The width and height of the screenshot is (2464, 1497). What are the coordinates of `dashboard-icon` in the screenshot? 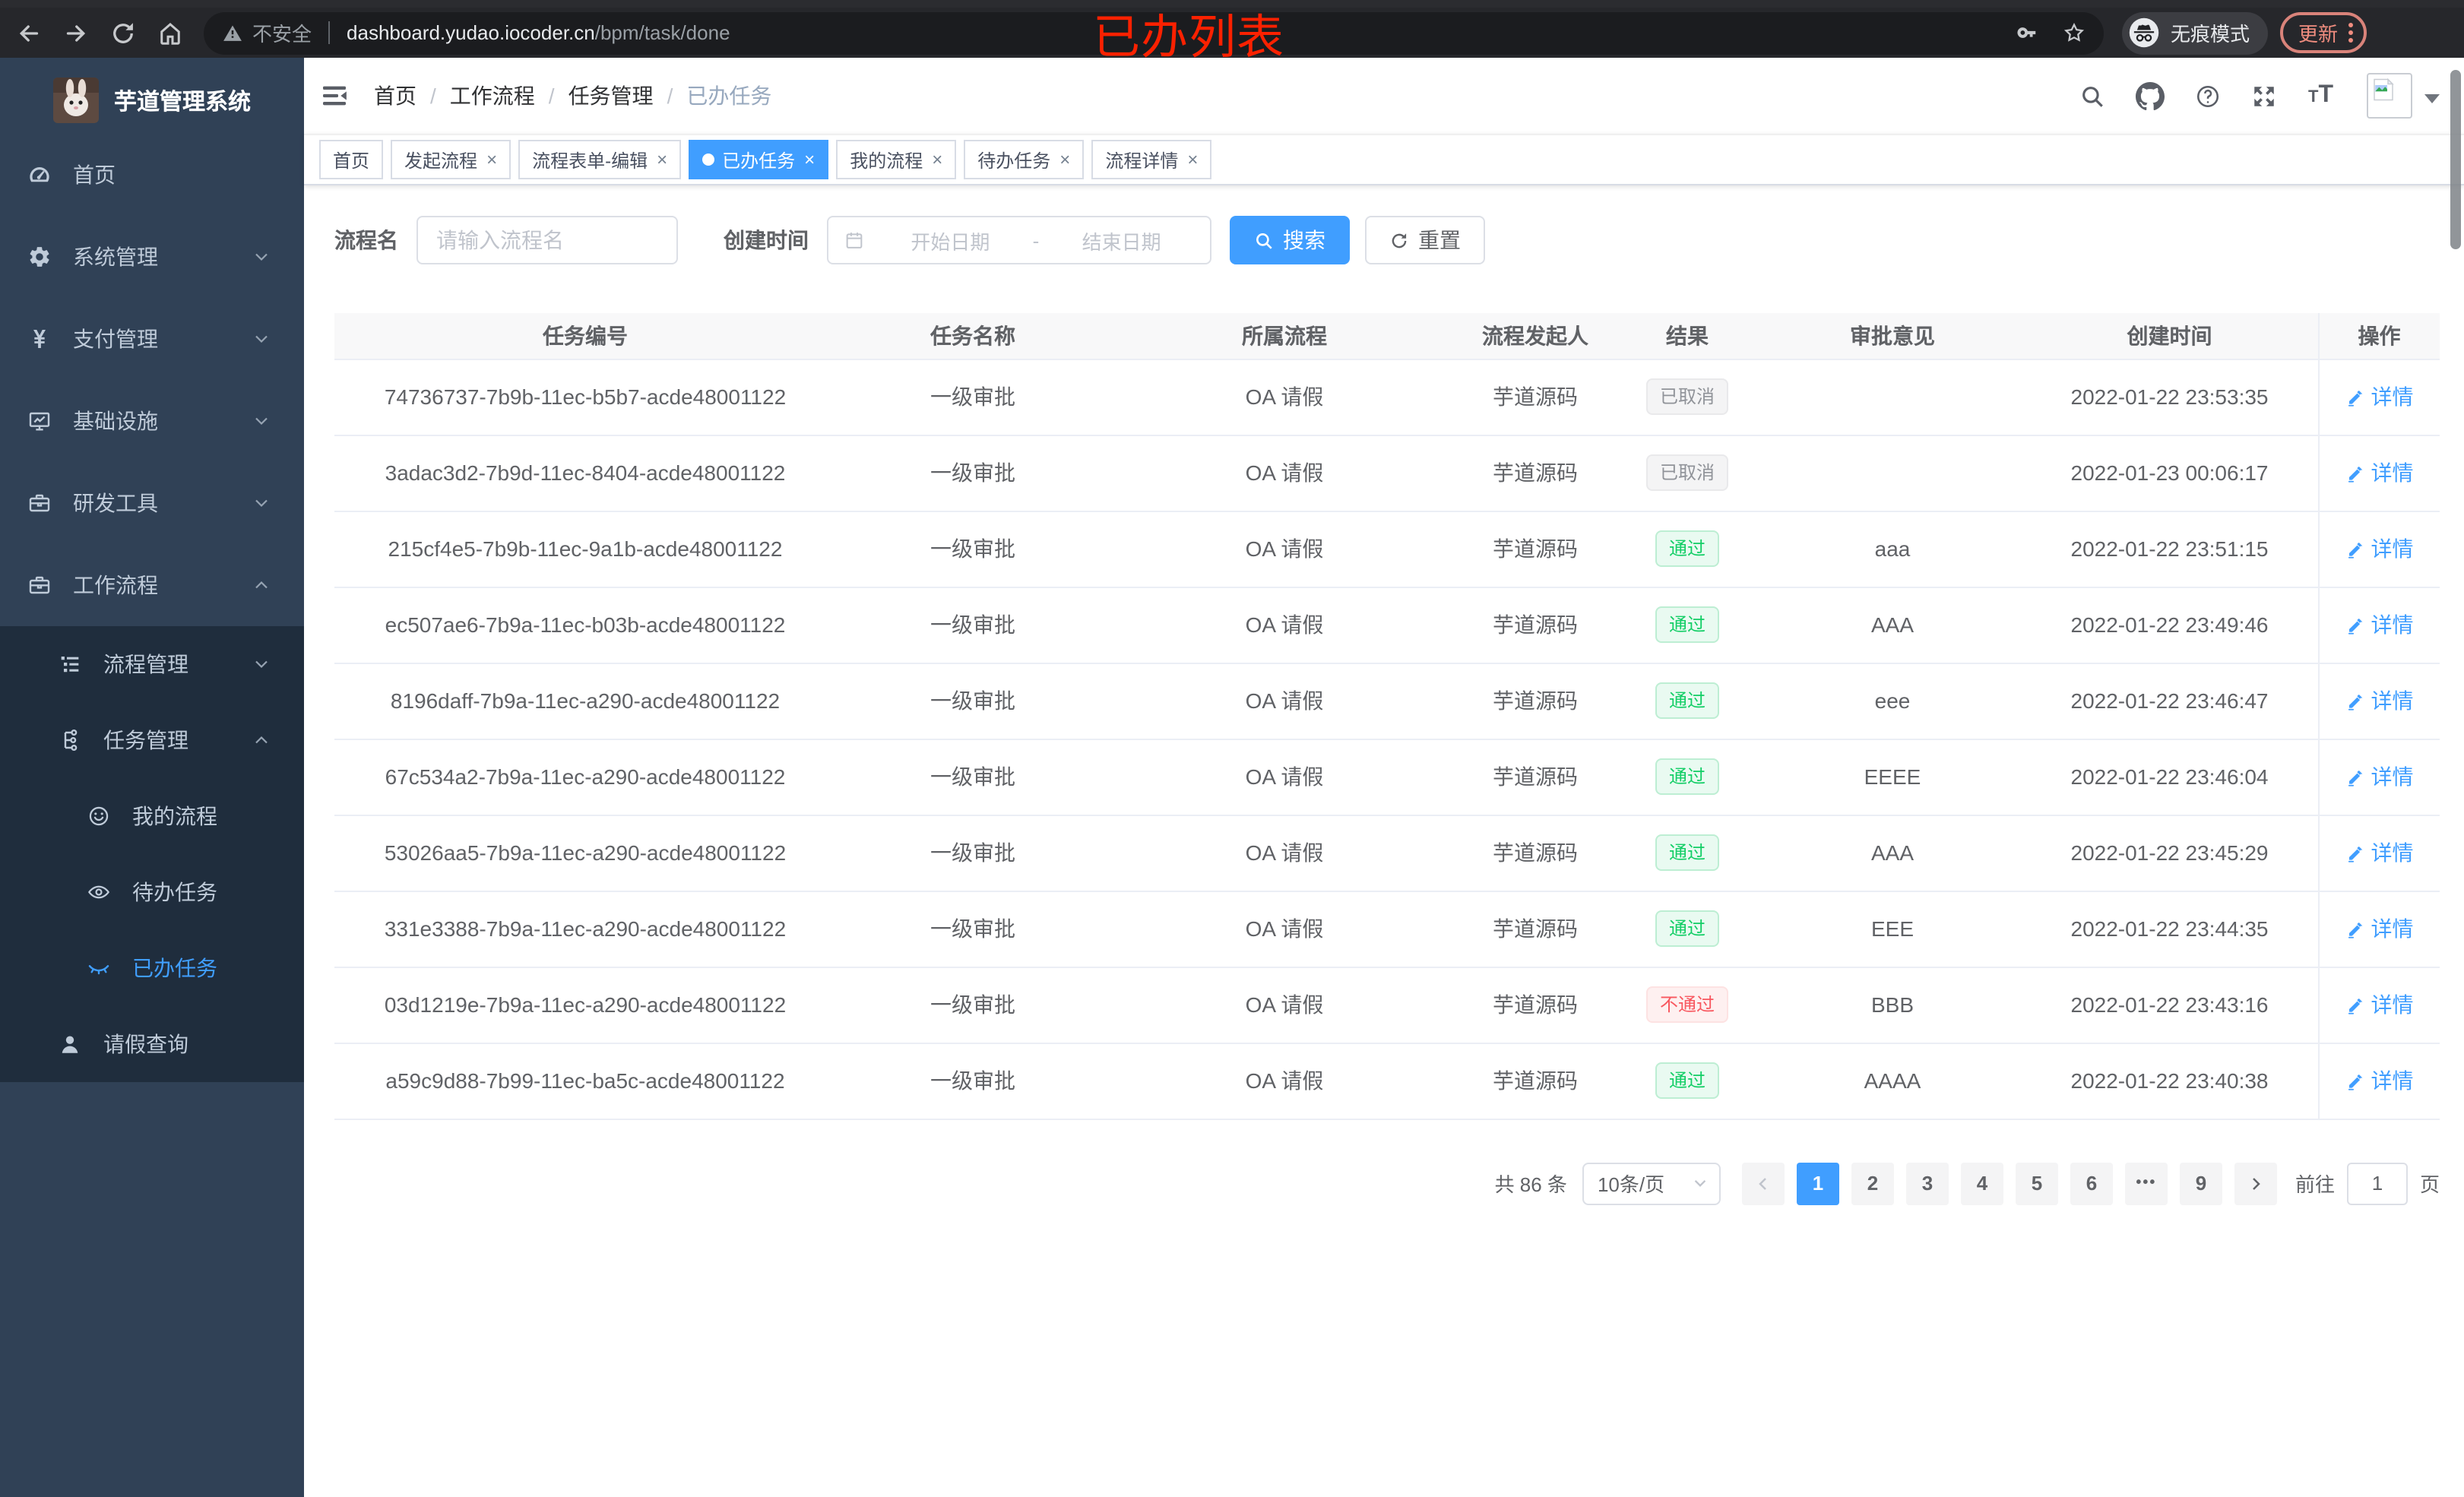 It's located at (39, 175).